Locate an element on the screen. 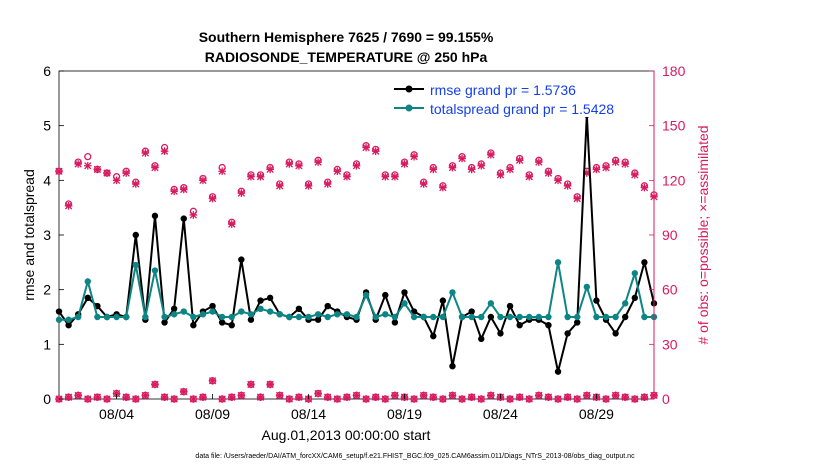 This screenshot has height=470, width=830. x-tick-label: 08/24 is located at coordinates (500, 414).